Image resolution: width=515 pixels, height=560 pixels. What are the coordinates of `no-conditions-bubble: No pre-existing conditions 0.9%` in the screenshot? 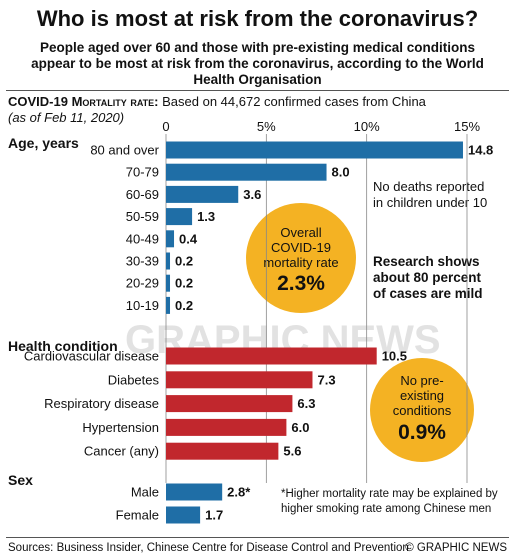 It's located at (422, 410).